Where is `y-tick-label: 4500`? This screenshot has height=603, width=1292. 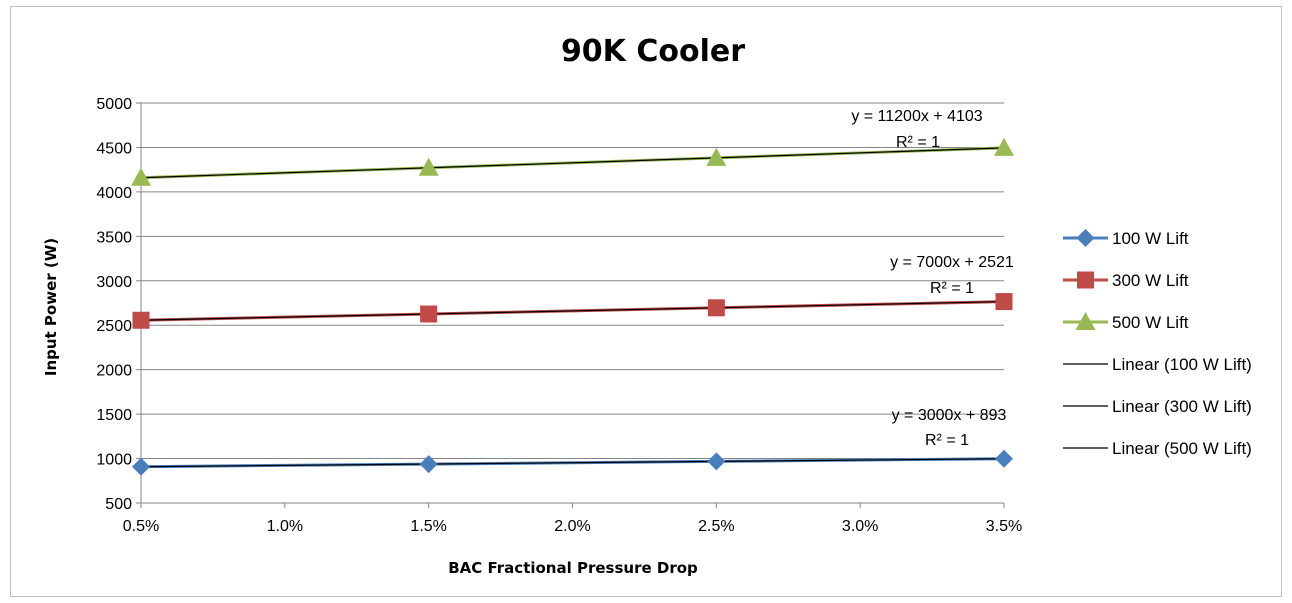
y-tick-label: 4500 is located at coordinates (114, 148).